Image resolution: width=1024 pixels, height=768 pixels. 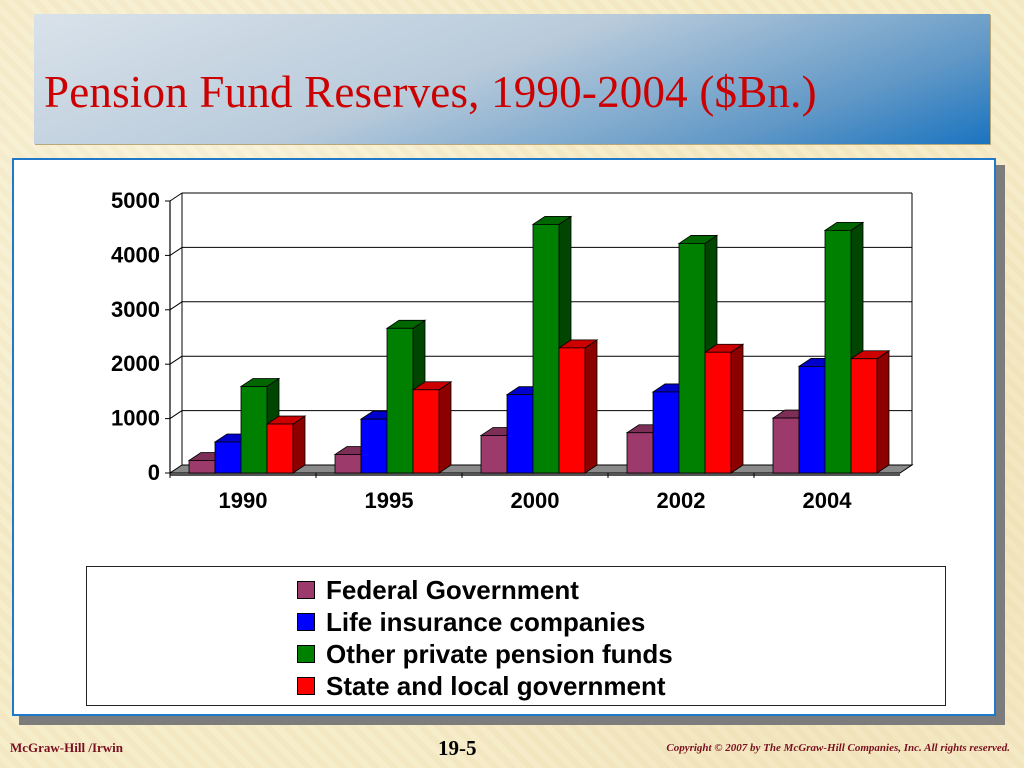 What do you see at coordinates (486, 621) in the screenshot?
I see `legend-label: Life insurance companies` at bounding box center [486, 621].